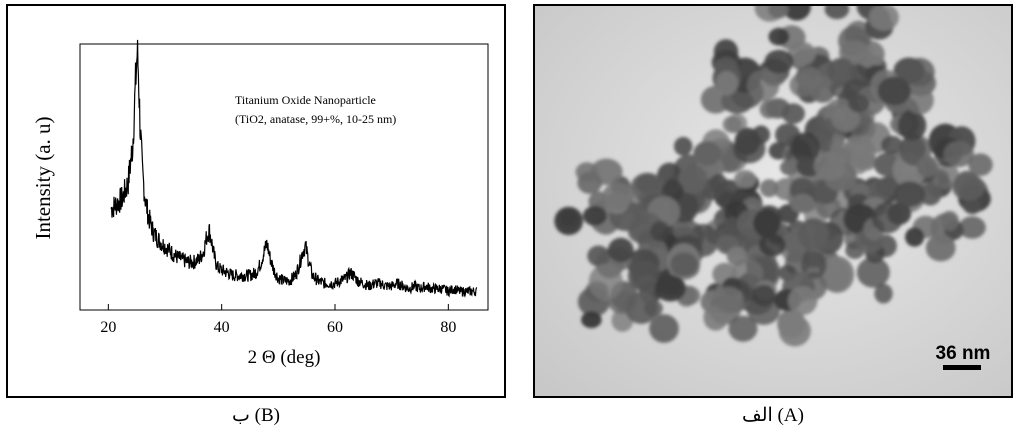 This screenshot has height=434, width=1016. I want to click on annotation-line-1: Titanium Oxide Nanoparticle, so click(305, 100).